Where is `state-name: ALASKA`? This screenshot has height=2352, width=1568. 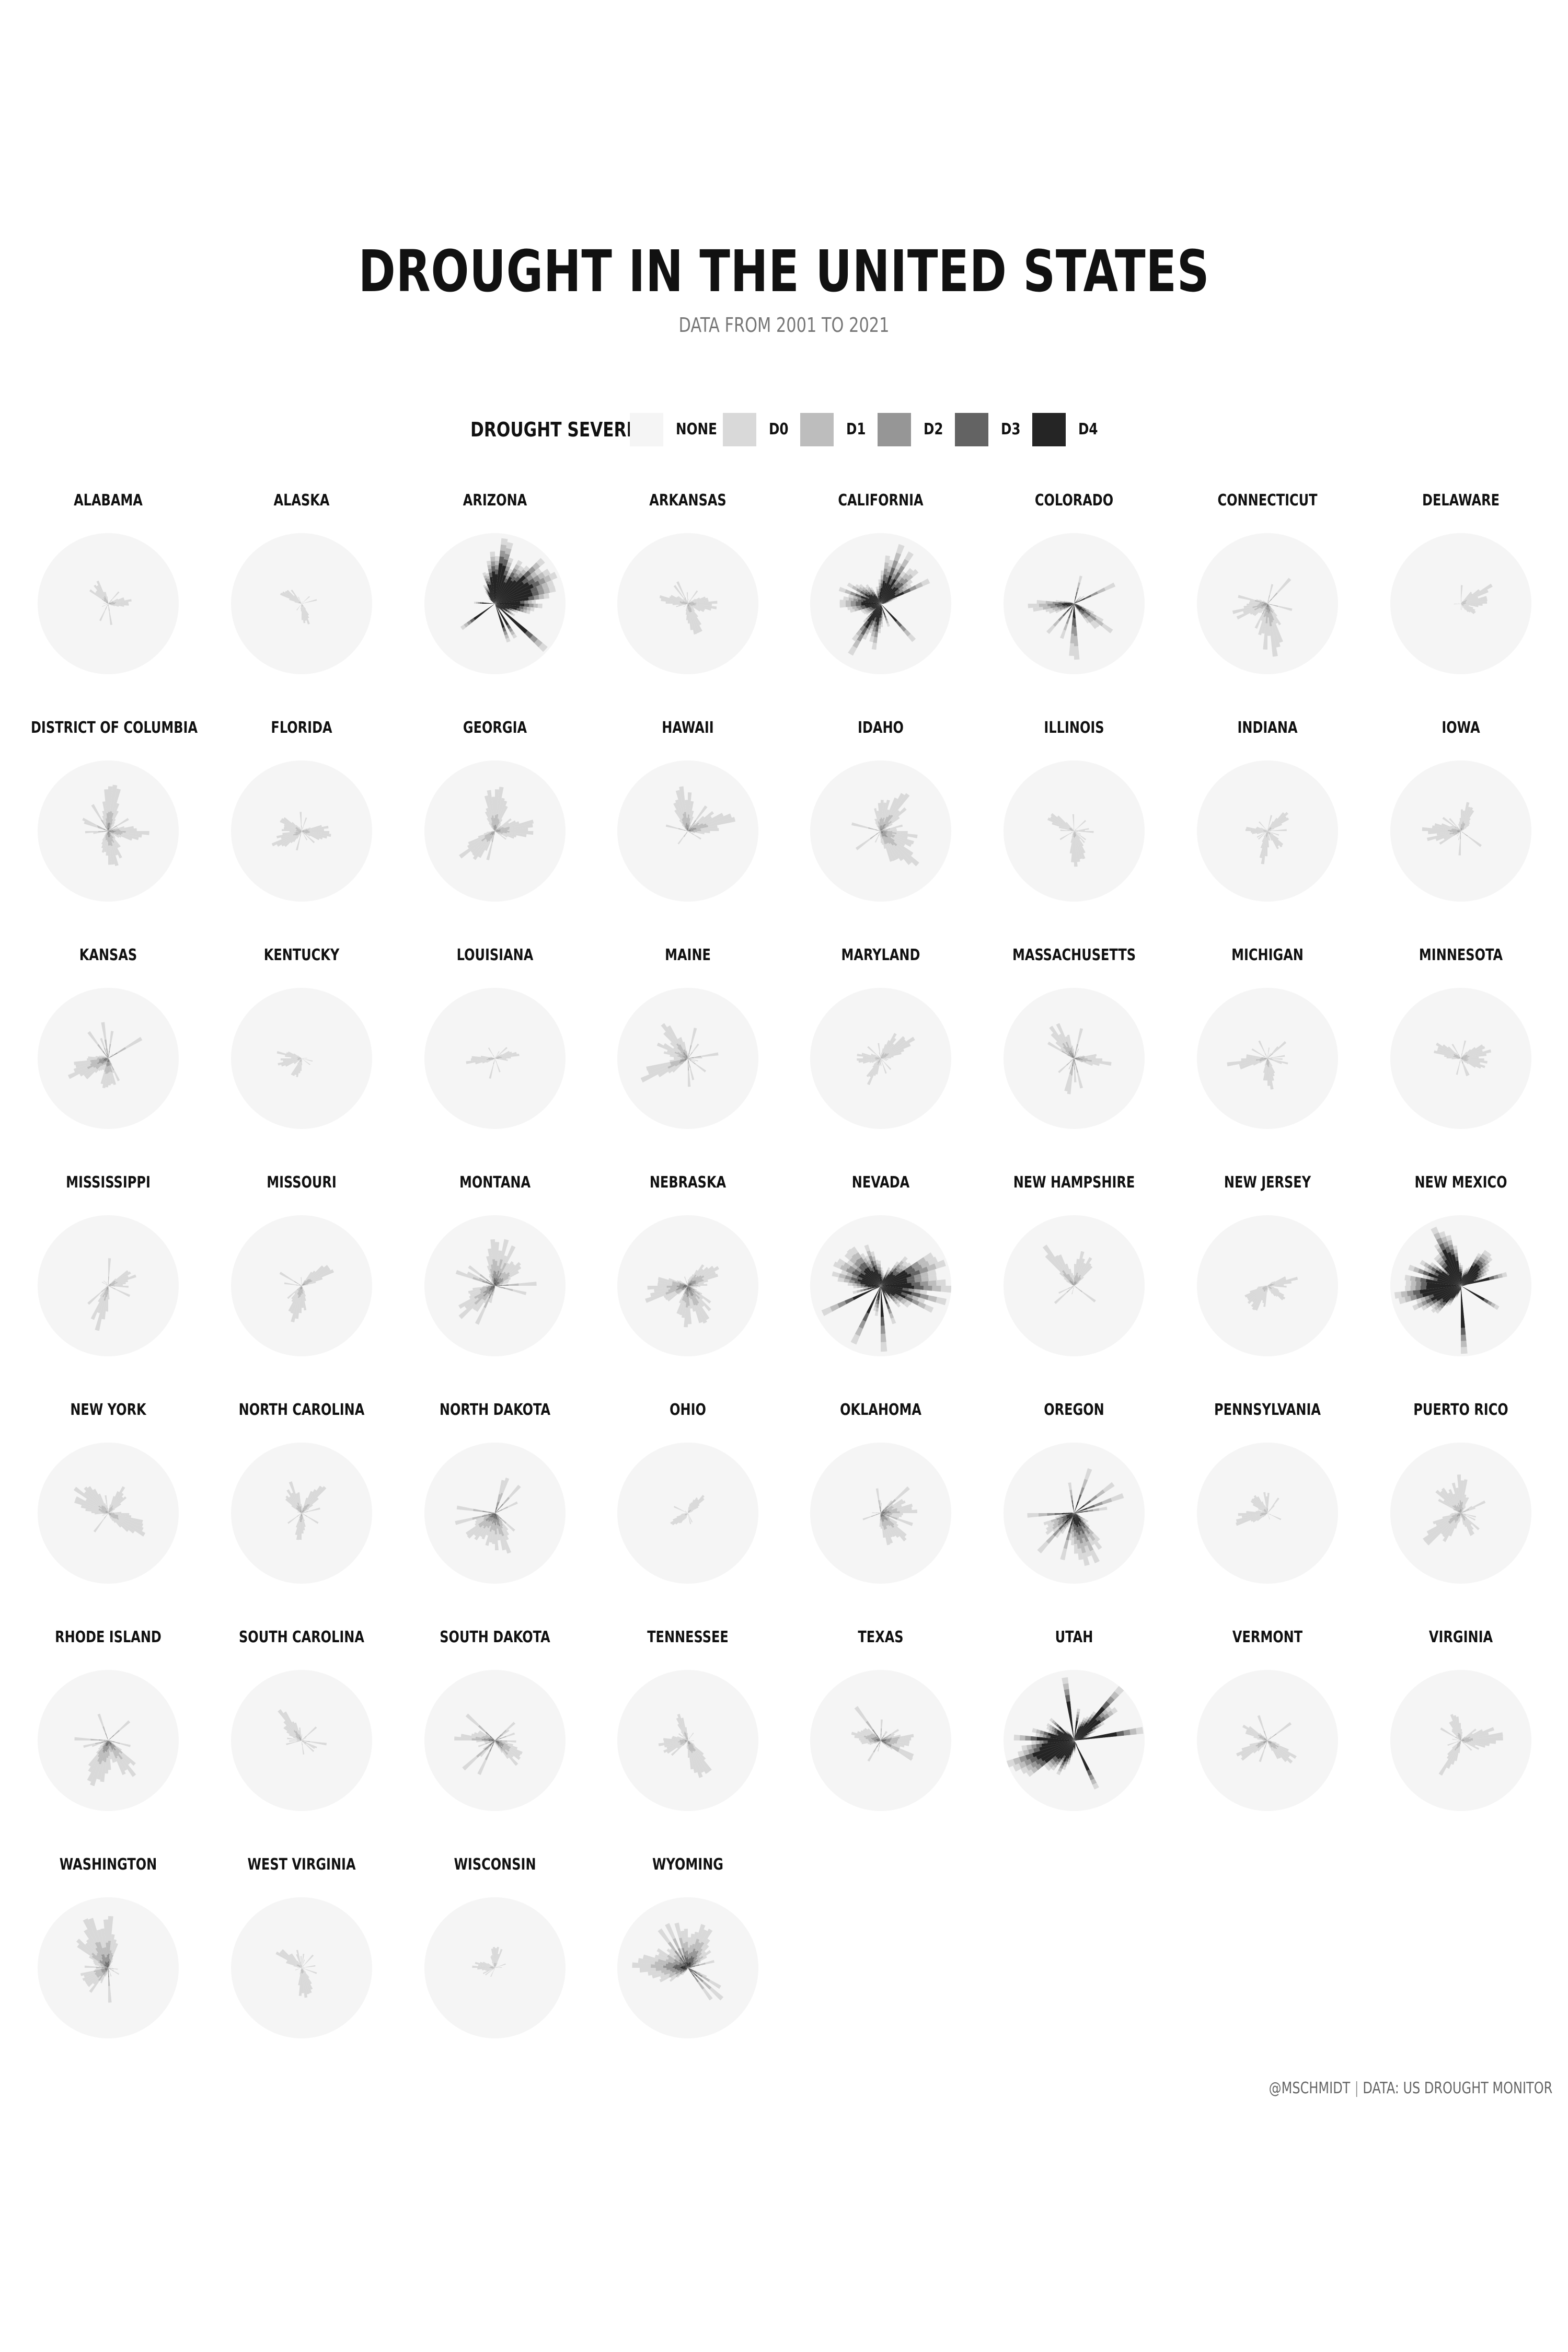
state-name: ALASKA is located at coordinates (301, 500).